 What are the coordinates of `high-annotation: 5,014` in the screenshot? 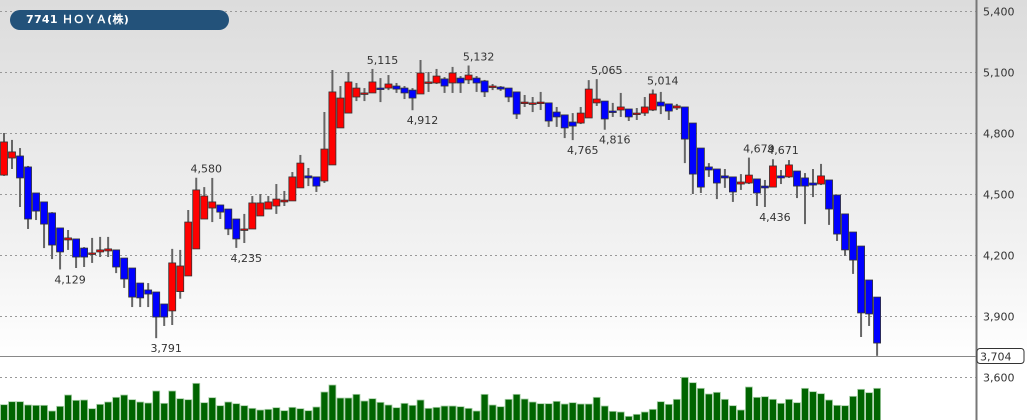 It's located at (663, 80).